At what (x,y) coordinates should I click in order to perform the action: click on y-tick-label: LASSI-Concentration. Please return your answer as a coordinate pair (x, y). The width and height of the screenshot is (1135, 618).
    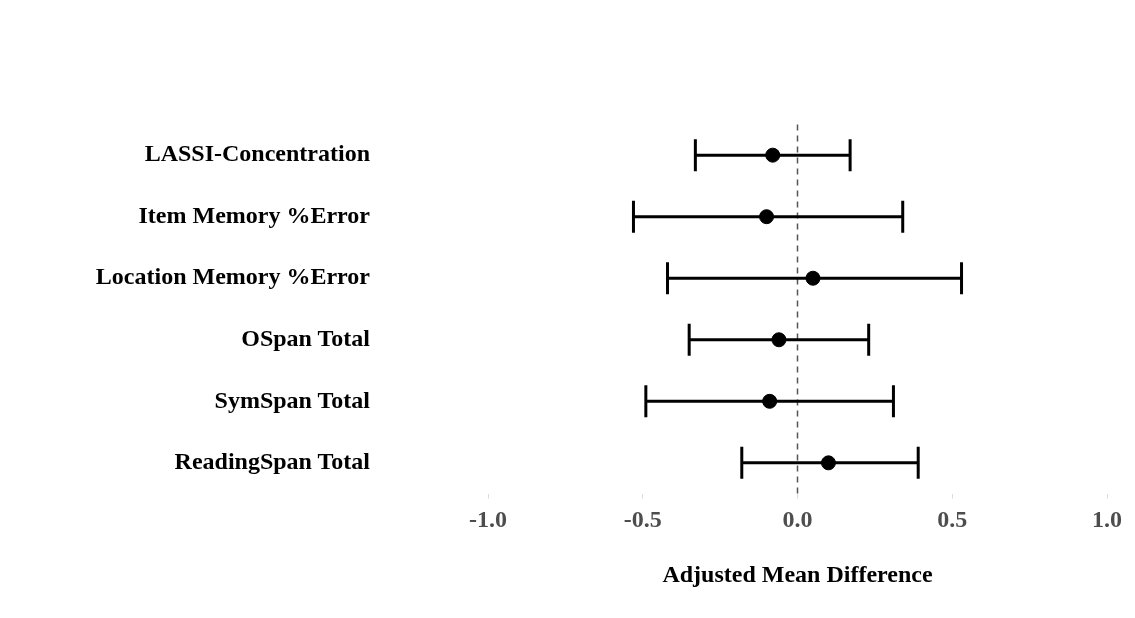
    Looking at the image, I should click on (257, 153).